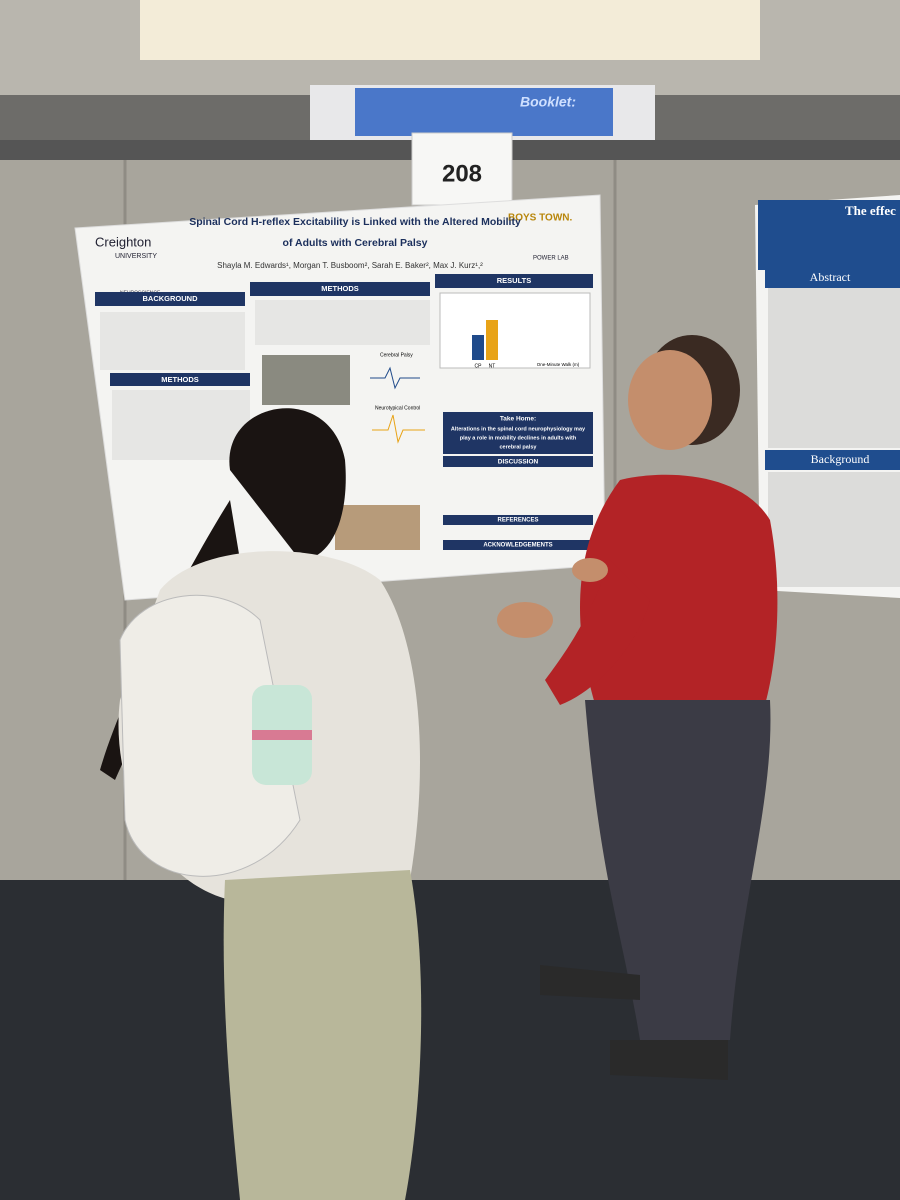 Image resolution: width=900 pixels, height=1200 pixels. What do you see at coordinates (450, 30) in the screenshot?
I see `ceiling-light` at bounding box center [450, 30].